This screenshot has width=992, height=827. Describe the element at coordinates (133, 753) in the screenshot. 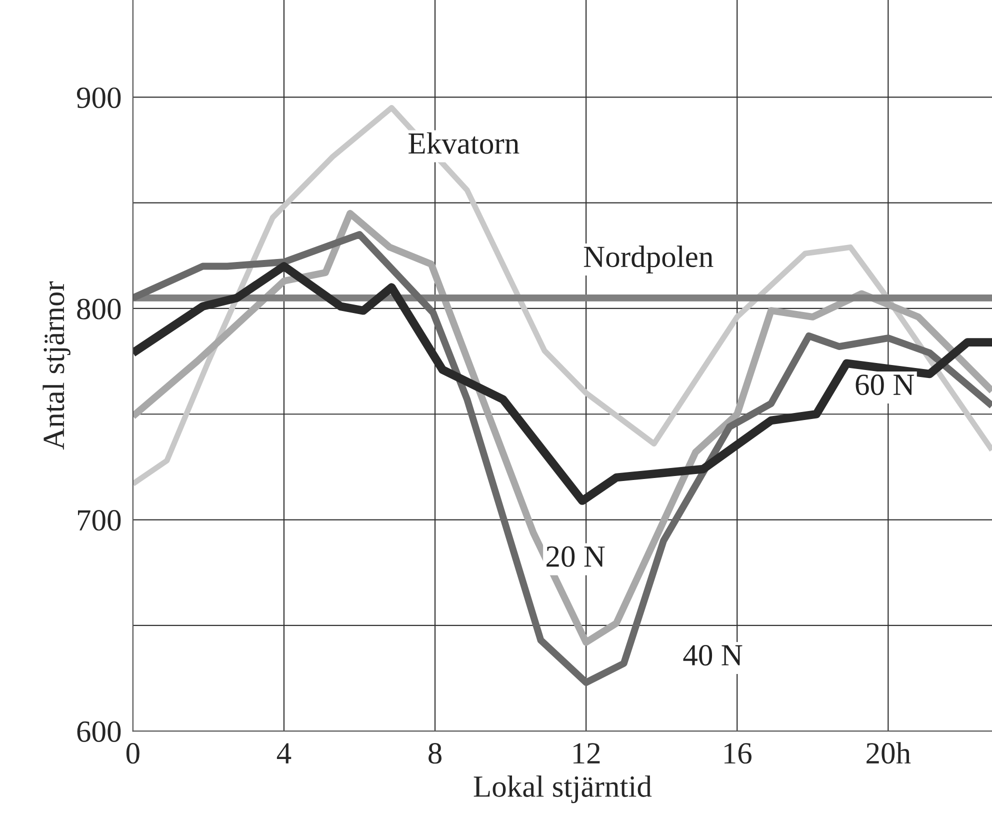

I see `x-tick-label: 0` at that location.